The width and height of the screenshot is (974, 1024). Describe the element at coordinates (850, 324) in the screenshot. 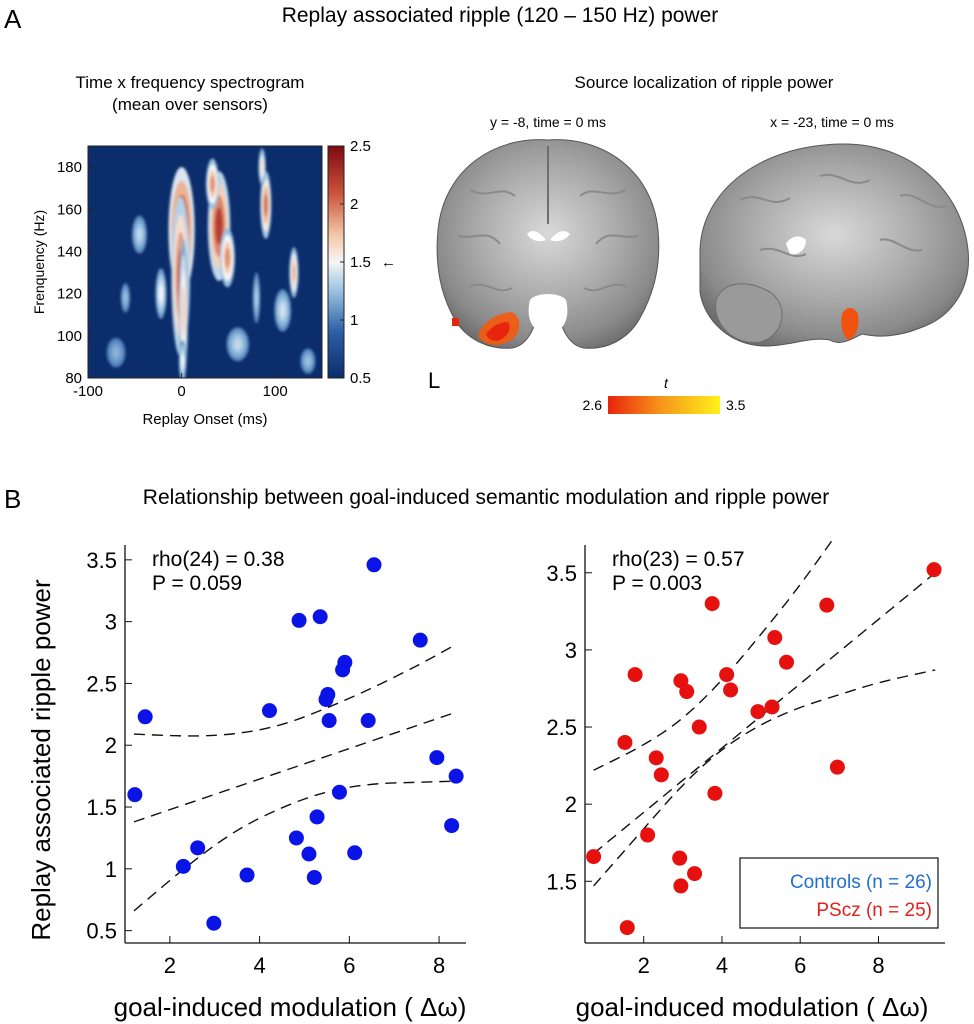

I see `sagittal-ripple-source` at that location.